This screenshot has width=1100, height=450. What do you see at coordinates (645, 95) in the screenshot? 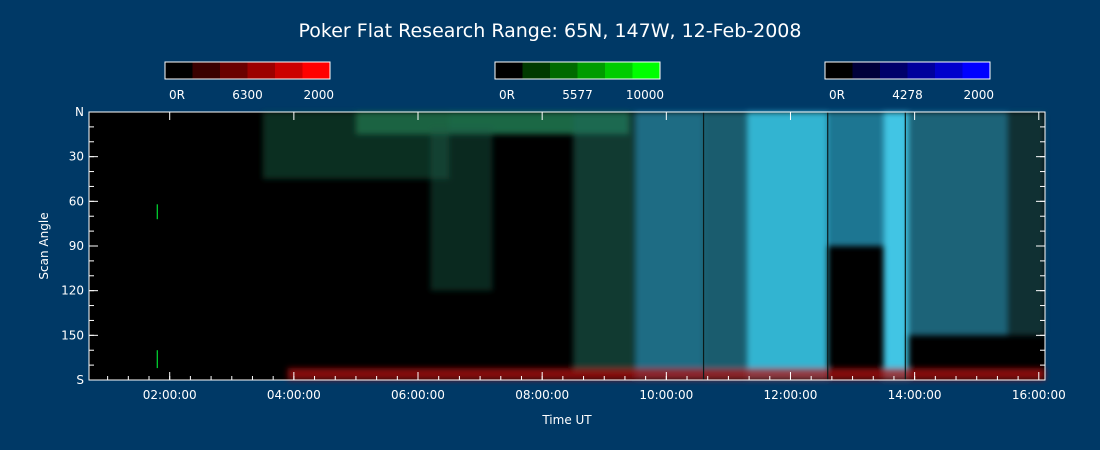
I see `colorbar-max-label: 10000` at bounding box center [645, 95].